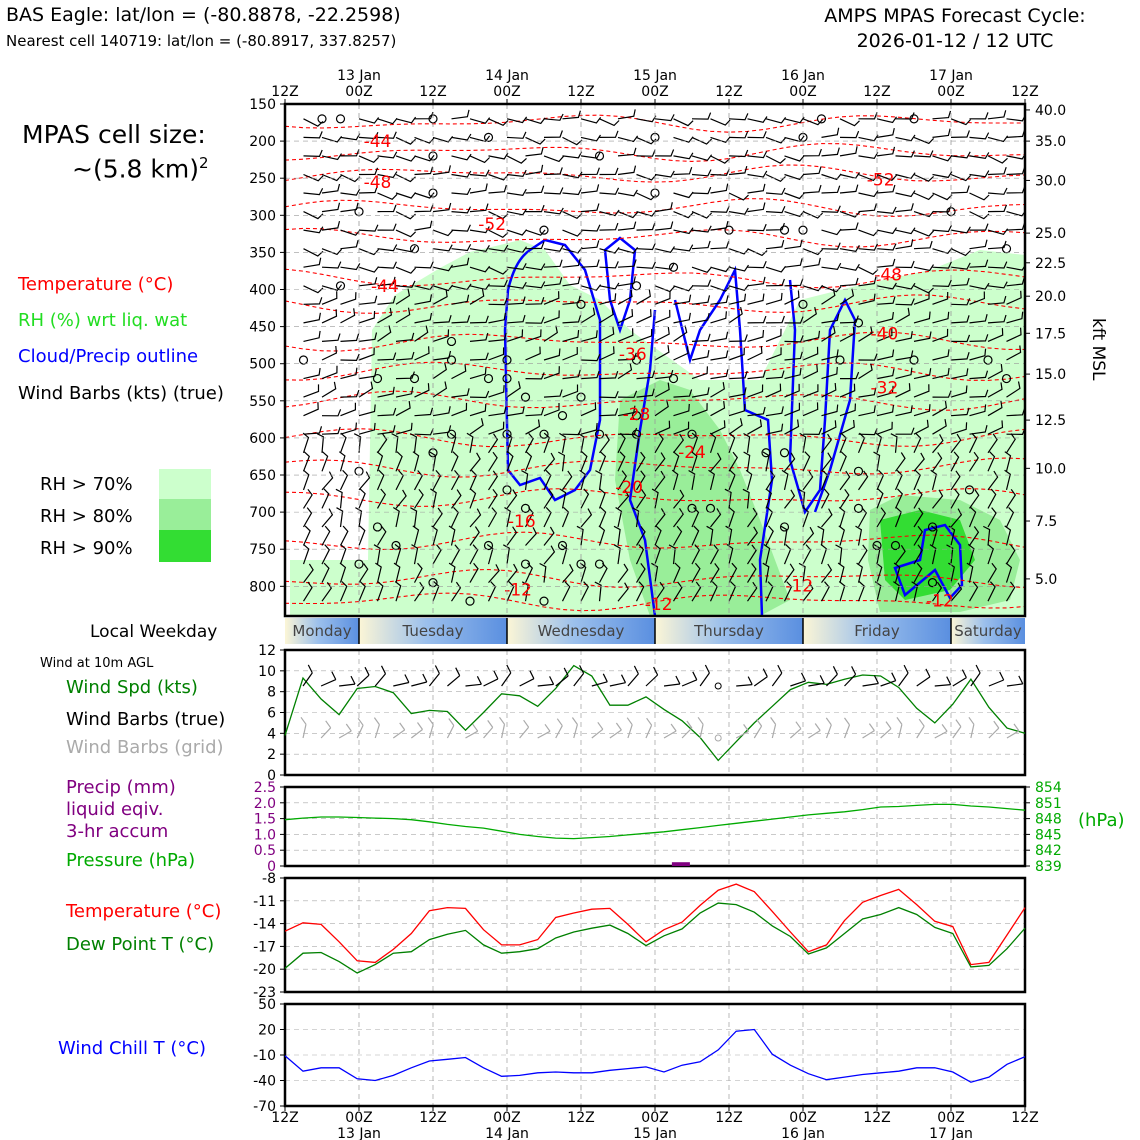 This screenshot has height=1140, width=1140. Describe the element at coordinates (262, 105) in the screenshot. I see `cs-y-tick-label: 150` at that location.